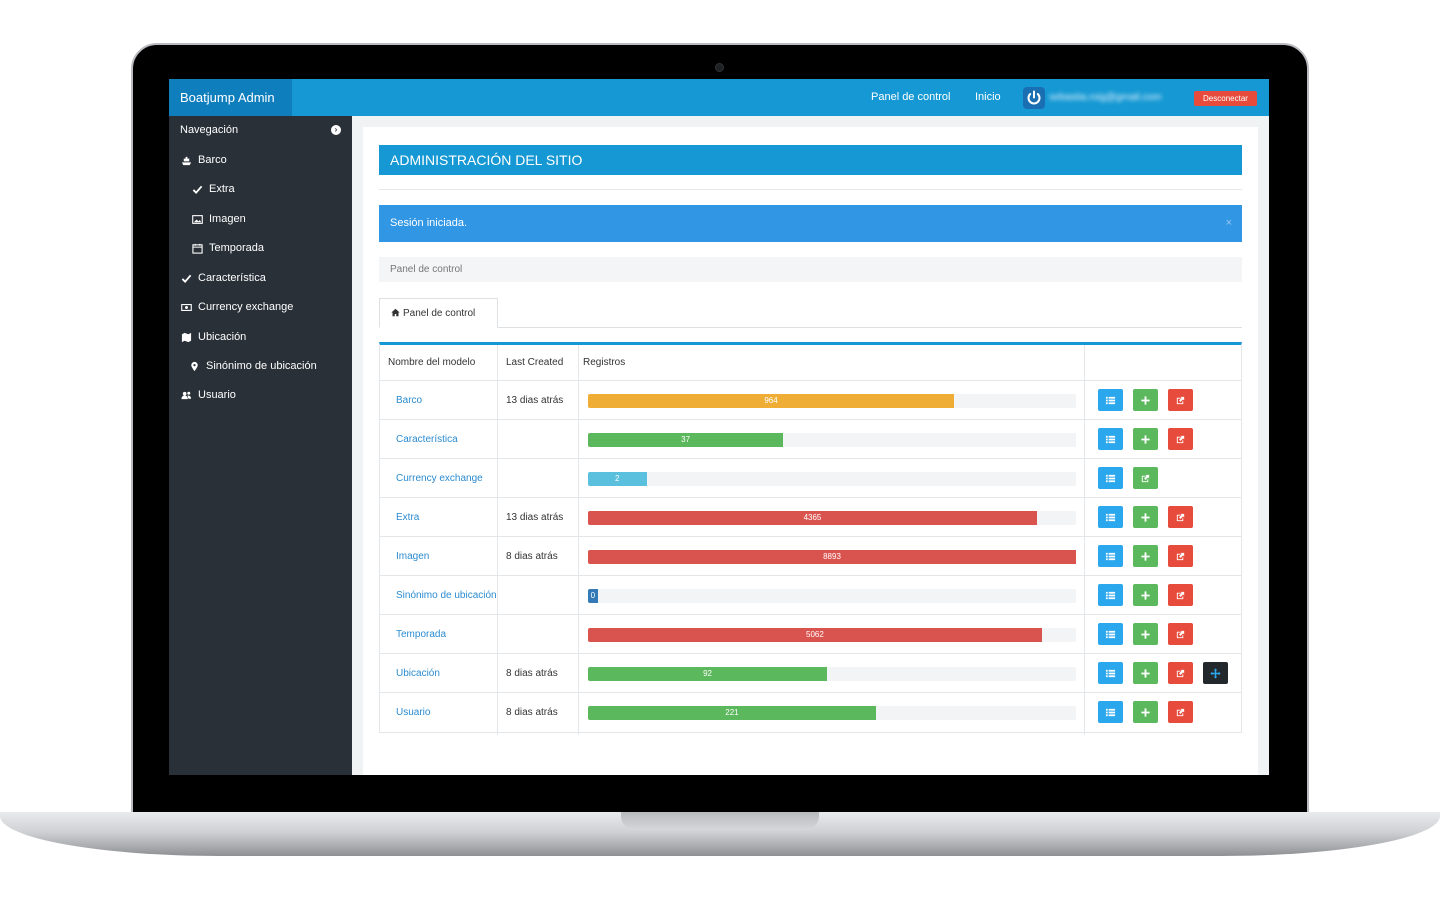  What do you see at coordinates (532, 712) in the screenshot?
I see `last-created: 8 dias atrás` at bounding box center [532, 712].